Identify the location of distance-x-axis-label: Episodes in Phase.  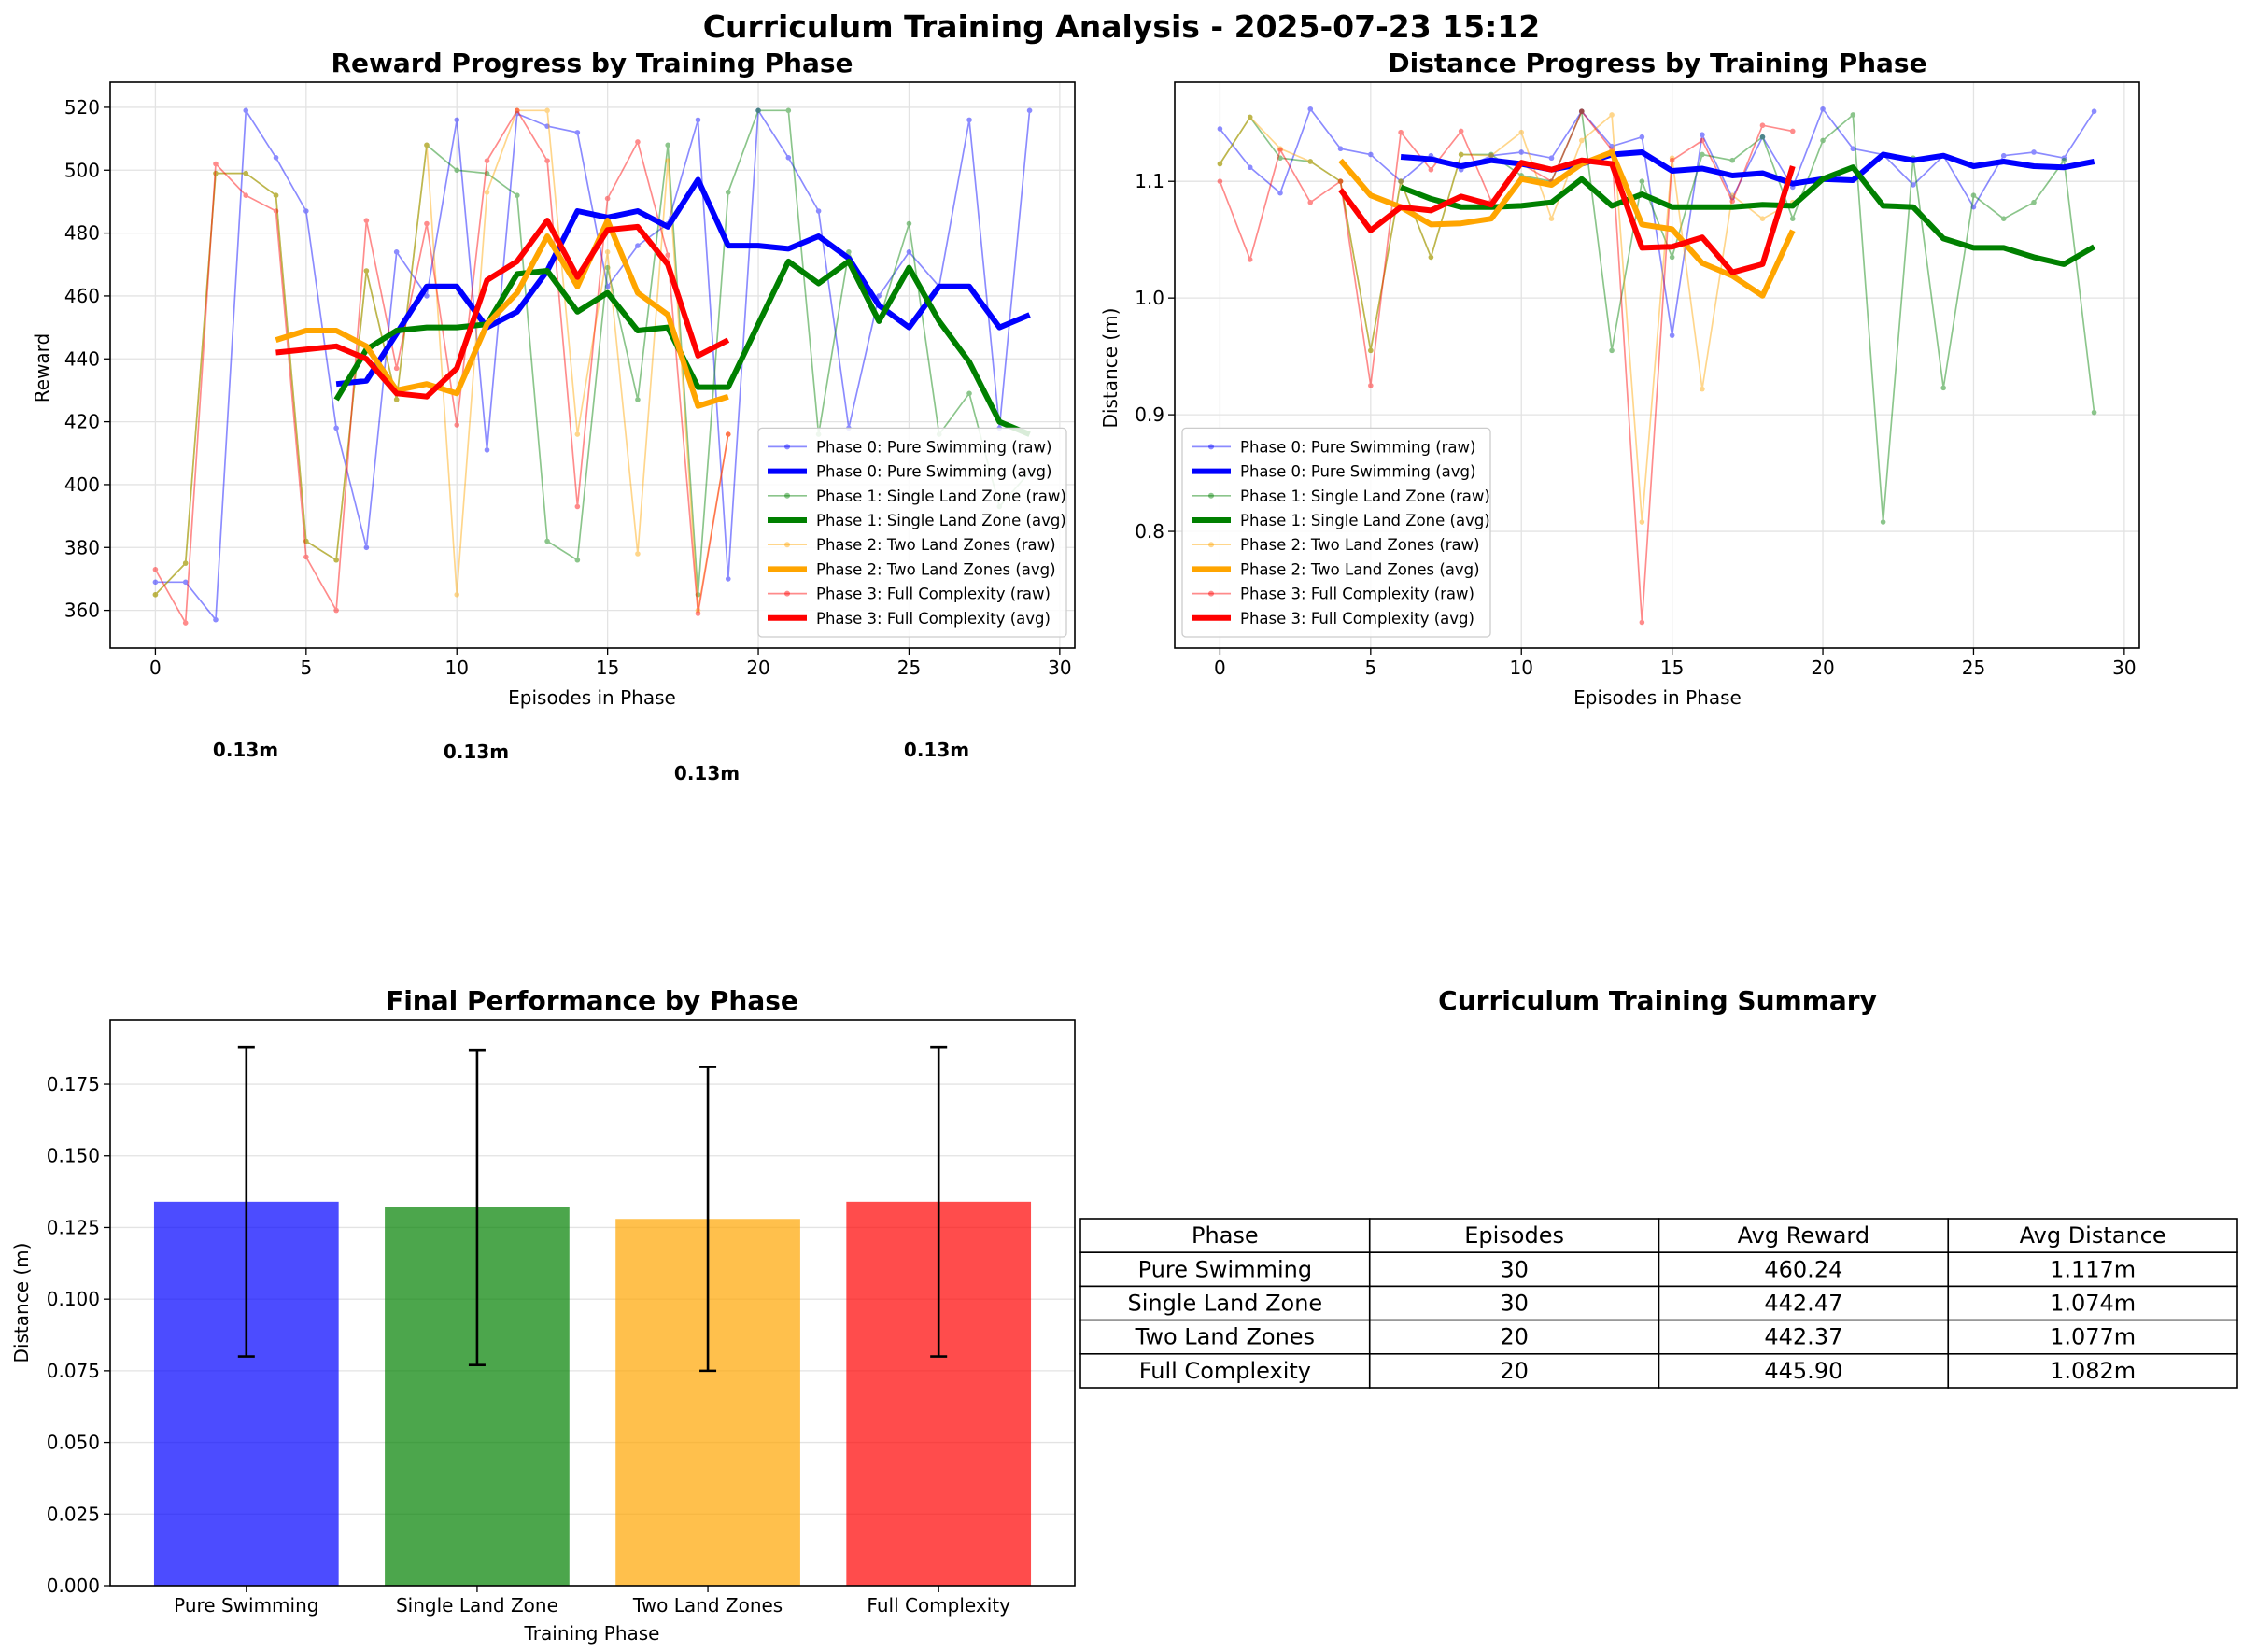
(1657, 697).